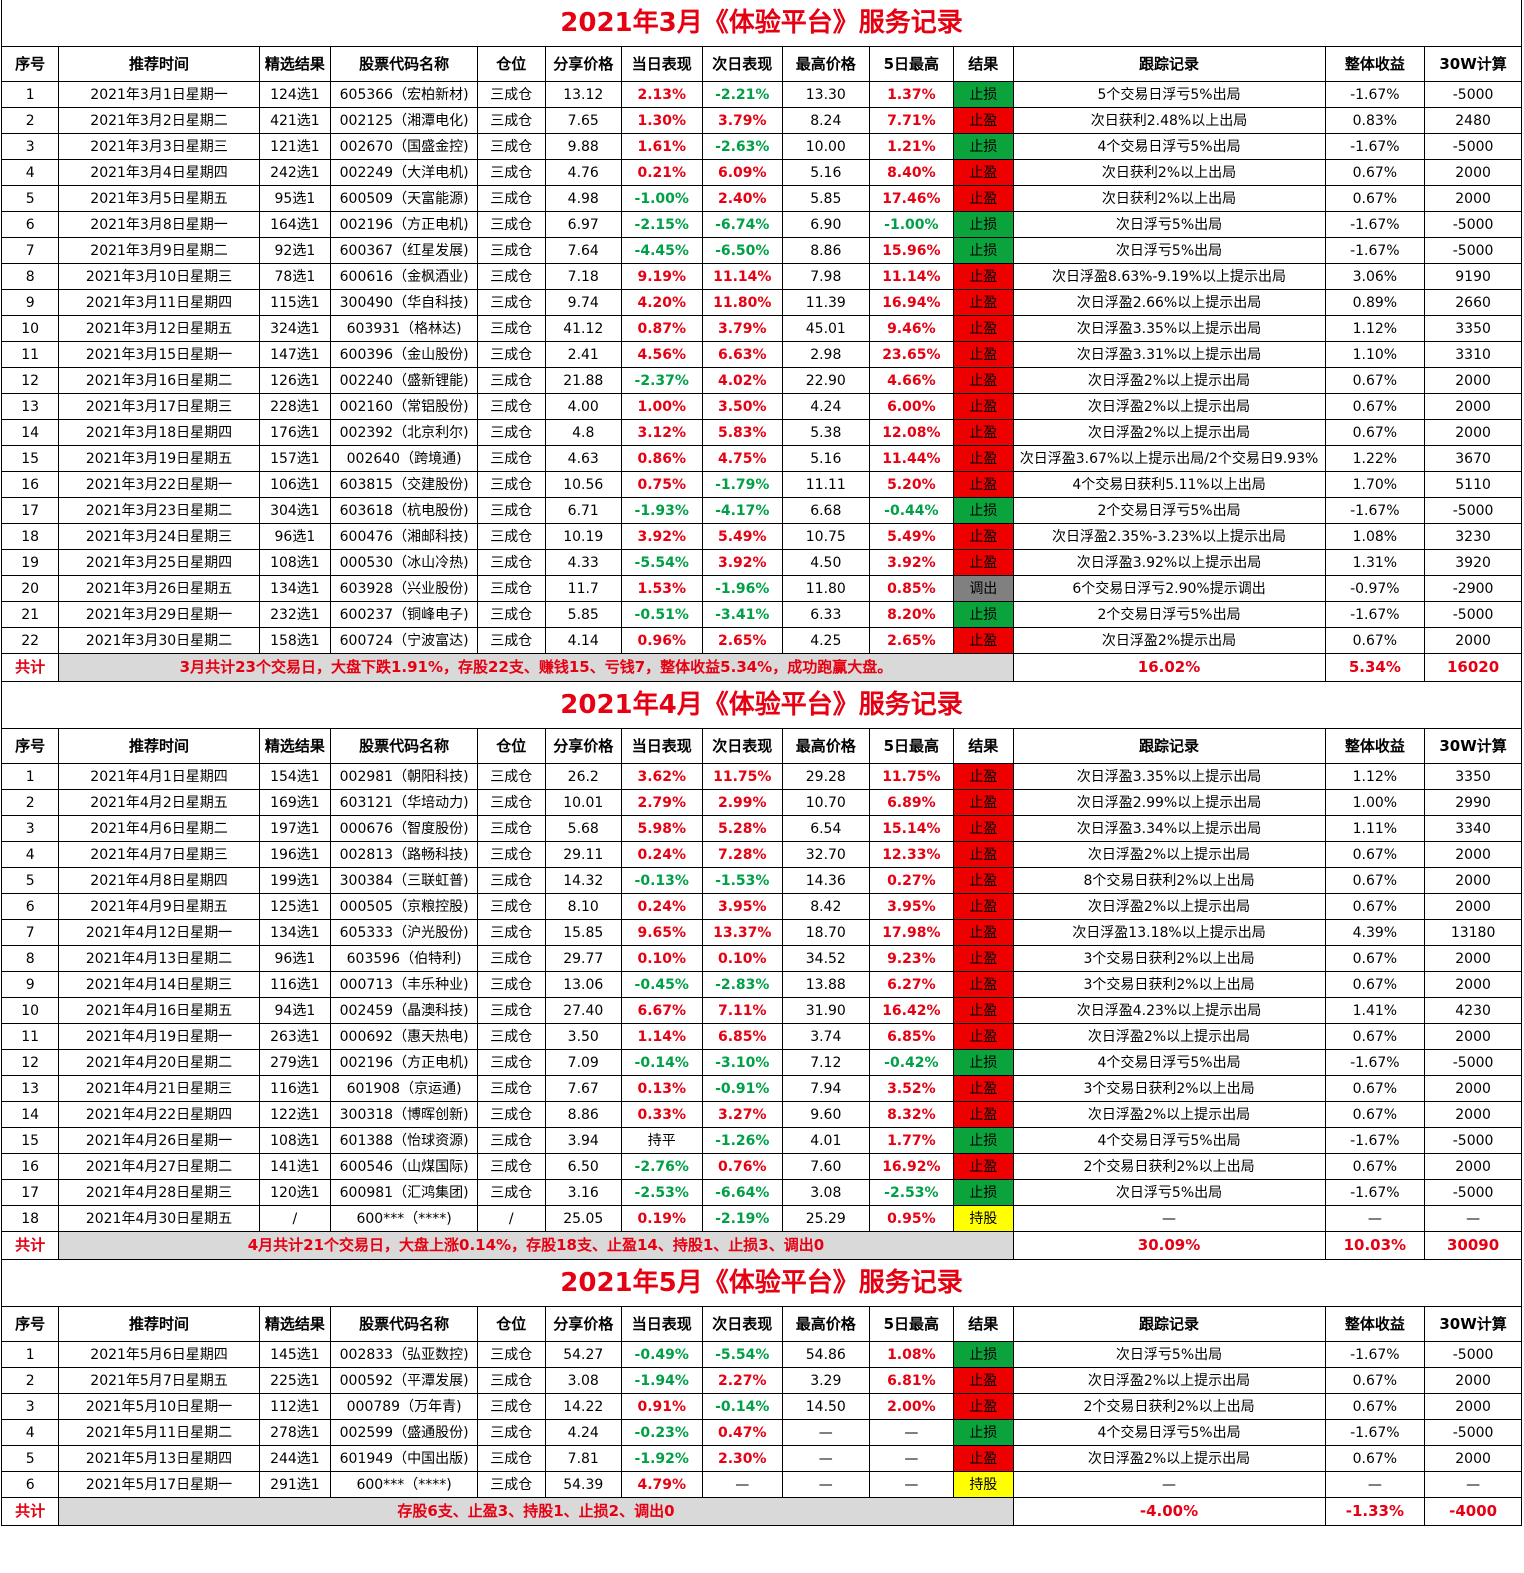 The height and width of the screenshot is (1573, 1524). What do you see at coordinates (404, 1192) in the screenshot?
I see `col-stock: 600981（汇鸿集团)` at bounding box center [404, 1192].